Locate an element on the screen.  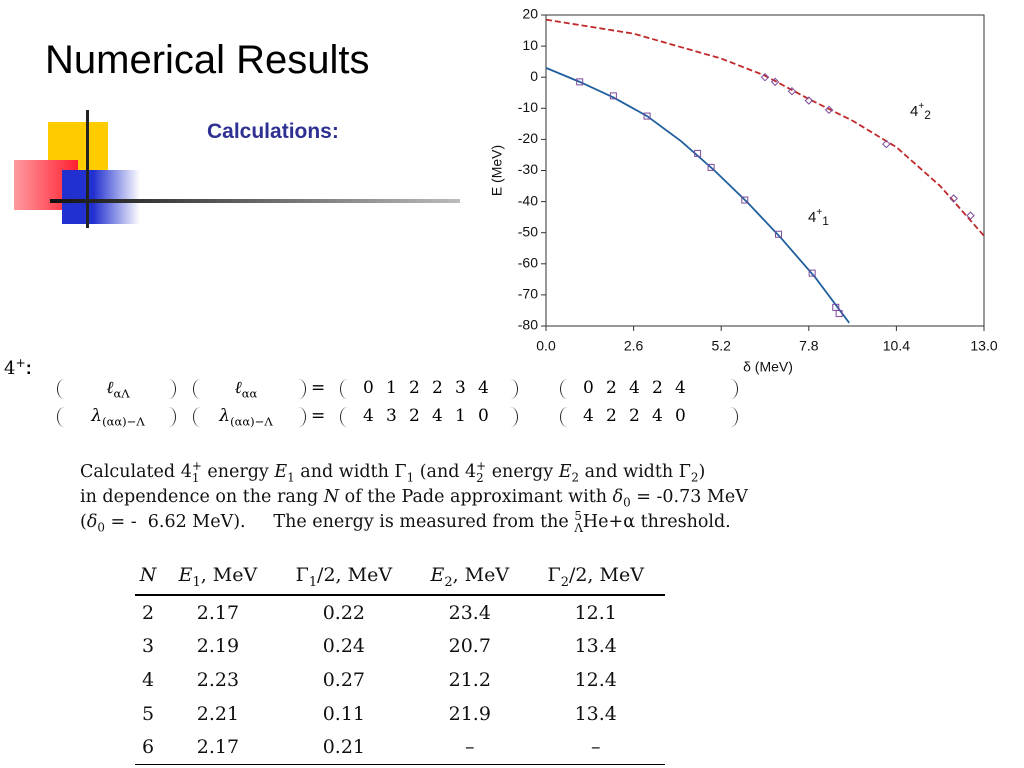
base: ℓ is located at coordinates (110, 388).